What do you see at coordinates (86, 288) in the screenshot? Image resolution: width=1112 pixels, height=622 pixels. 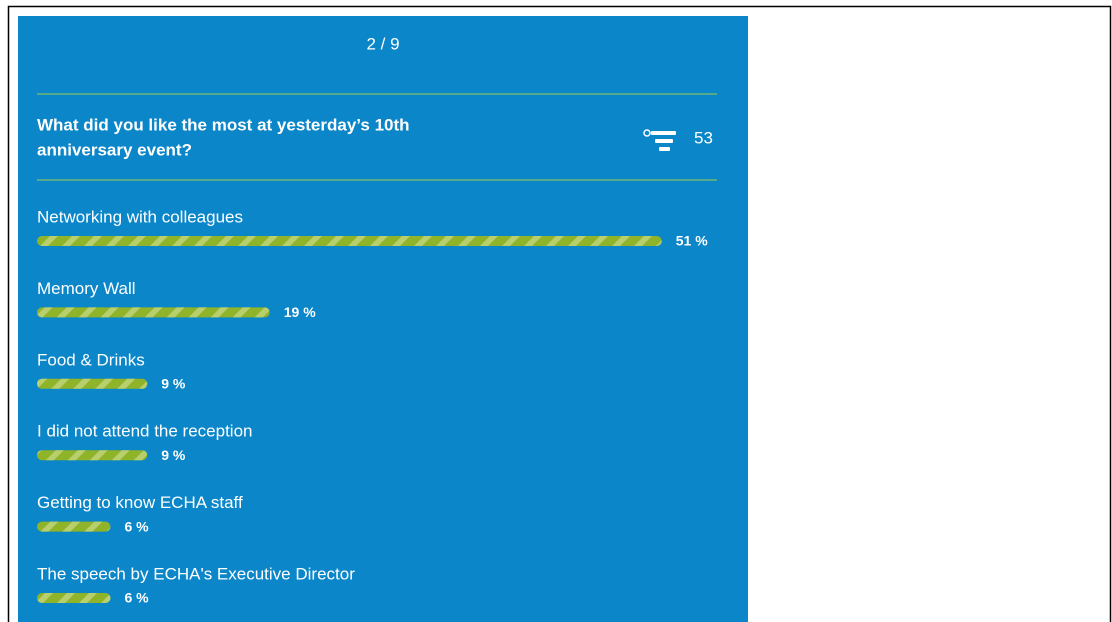 I see `option-label: Memory Wall` at bounding box center [86, 288].